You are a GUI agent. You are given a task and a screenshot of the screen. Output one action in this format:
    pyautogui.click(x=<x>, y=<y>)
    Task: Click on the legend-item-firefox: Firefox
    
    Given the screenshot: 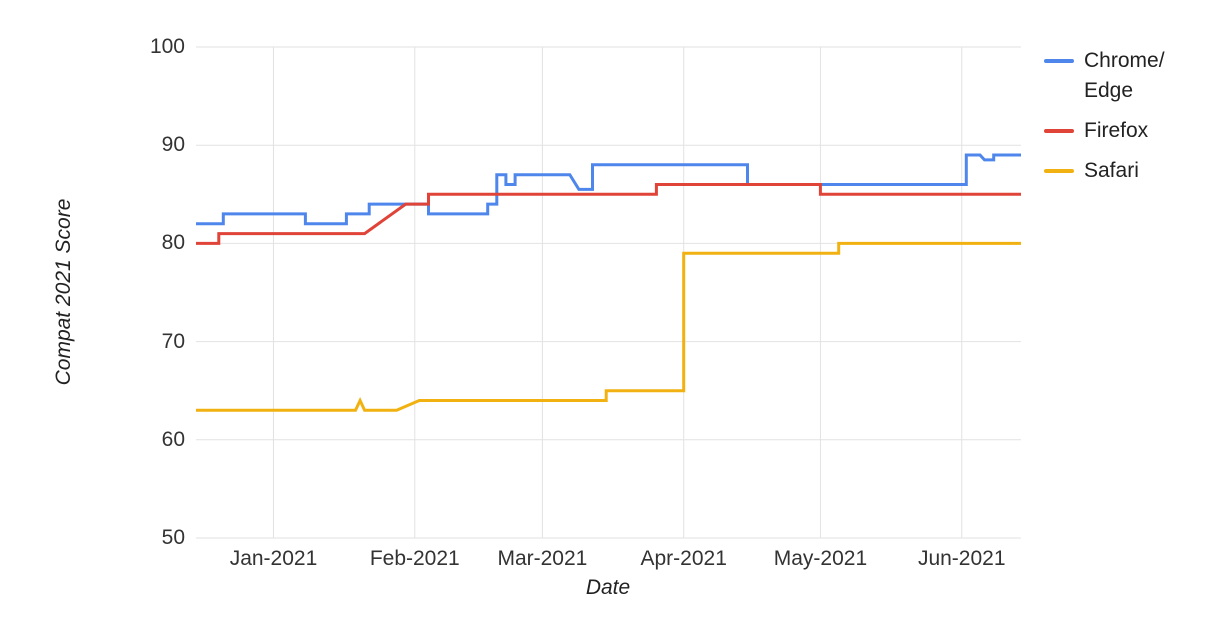 What is the action you would take?
    pyautogui.click(x=1104, y=131)
    